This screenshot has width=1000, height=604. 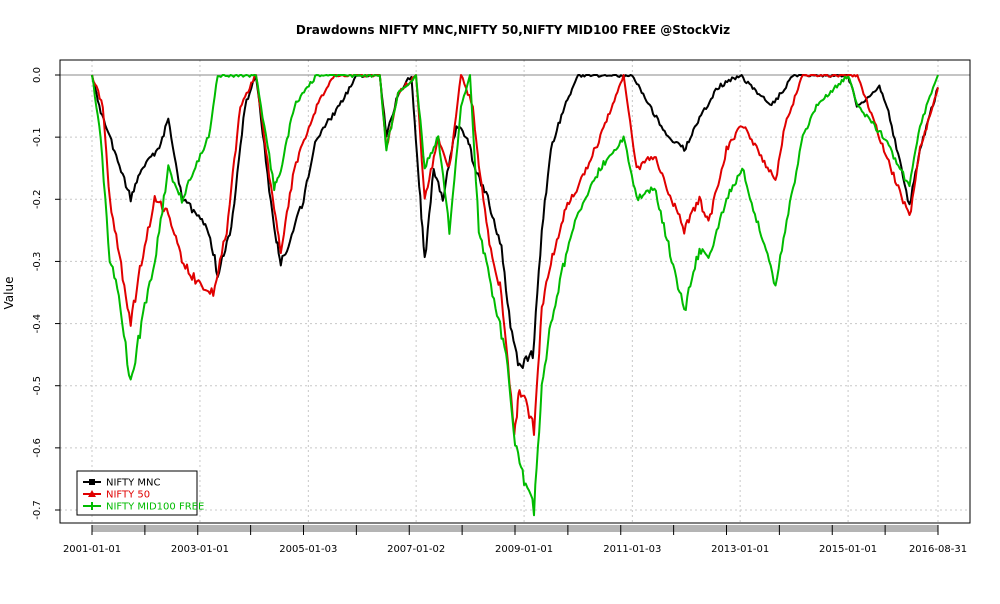 I want to click on x-tick-label: 2011-01-03, so click(x=632, y=549).